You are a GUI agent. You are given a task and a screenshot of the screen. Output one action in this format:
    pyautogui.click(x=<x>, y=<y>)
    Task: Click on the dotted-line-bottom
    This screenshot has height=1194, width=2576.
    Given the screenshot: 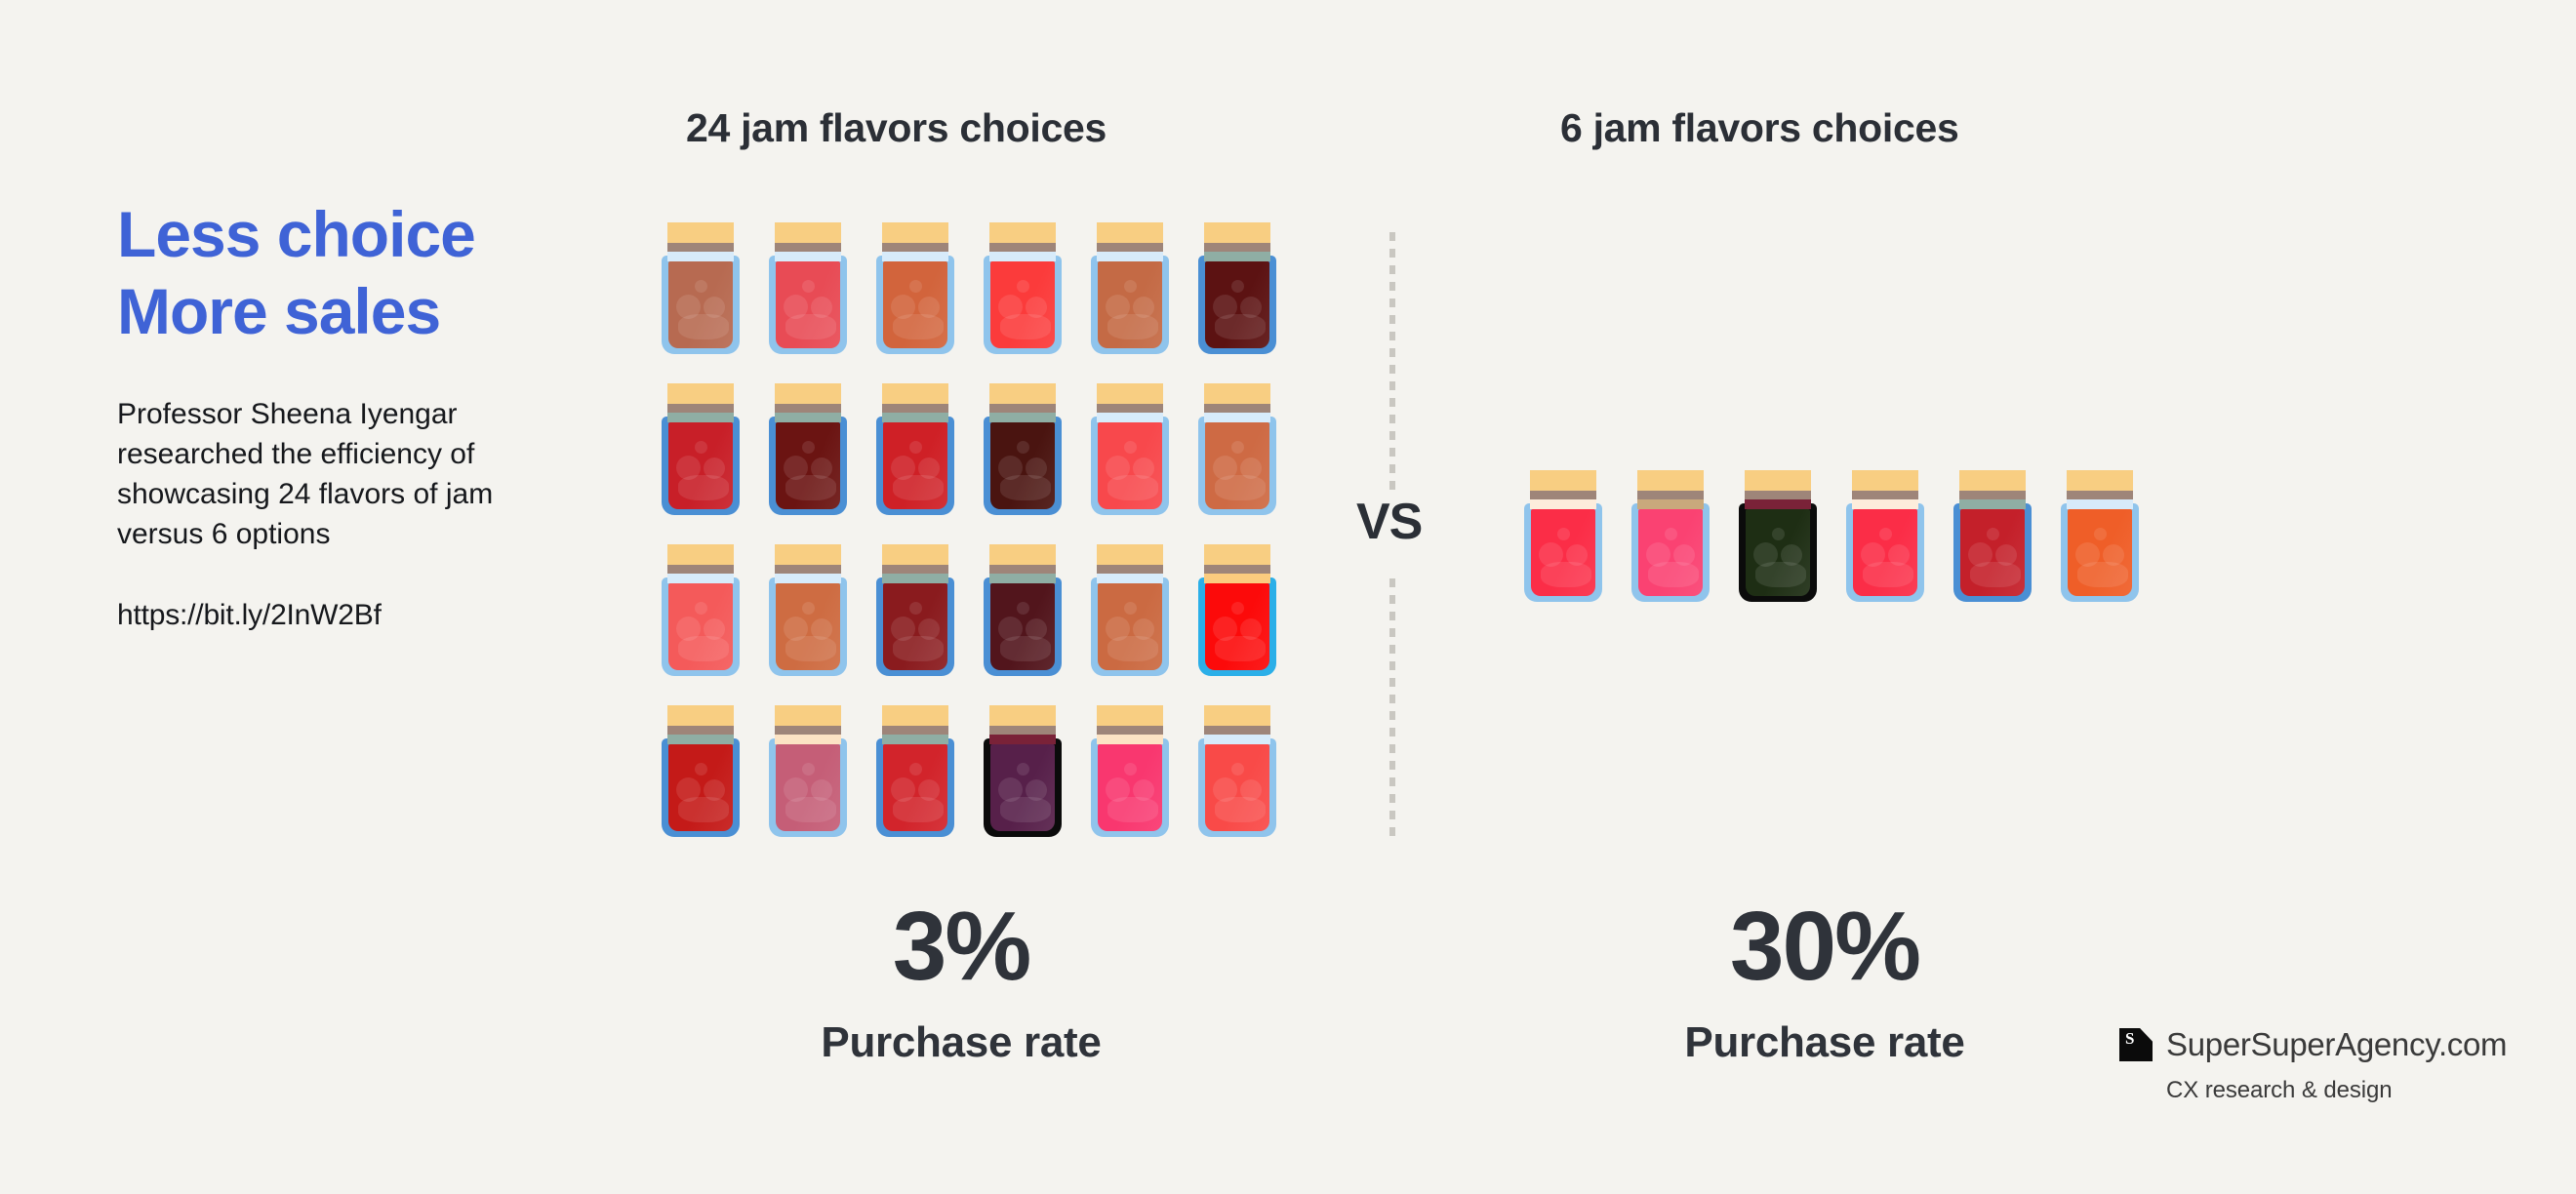 What is the action you would take?
    pyautogui.click(x=1392, y=707)
    